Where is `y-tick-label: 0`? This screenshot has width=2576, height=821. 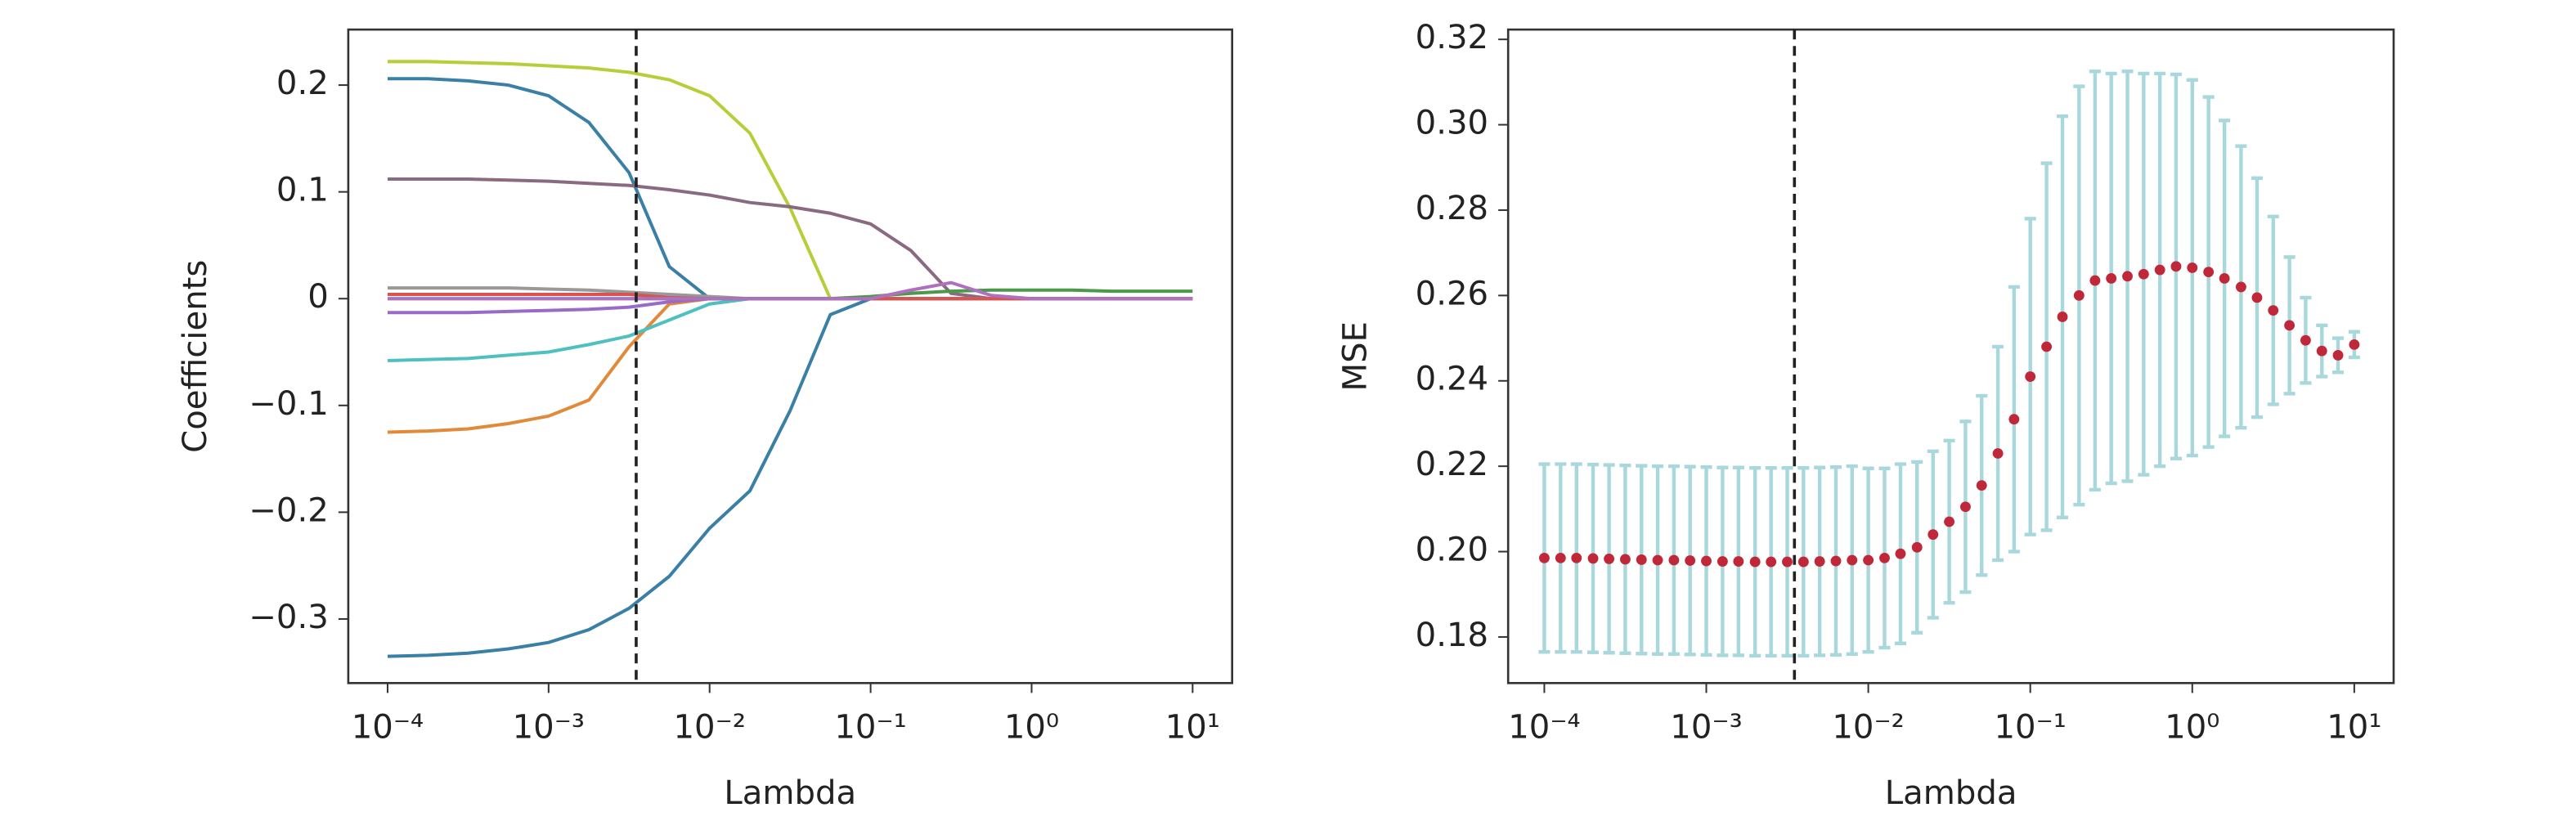
y-tick-label: 0 is located at coordinates (318, 297).